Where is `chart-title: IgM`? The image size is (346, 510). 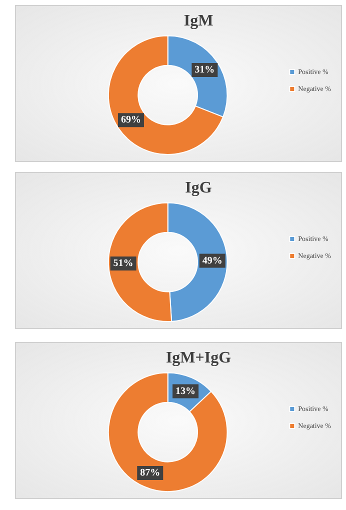 chart-title: IgM is located at coordinates (199, 21).